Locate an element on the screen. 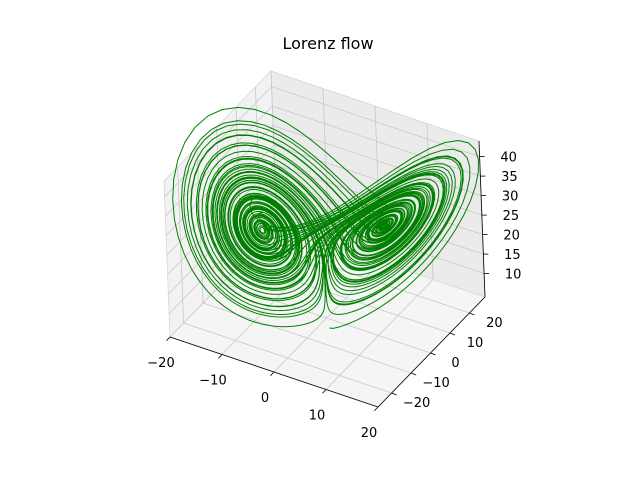 This screenshot has width=640, height=480. y-tick-label: 0 is located at coordinates (455, 363).